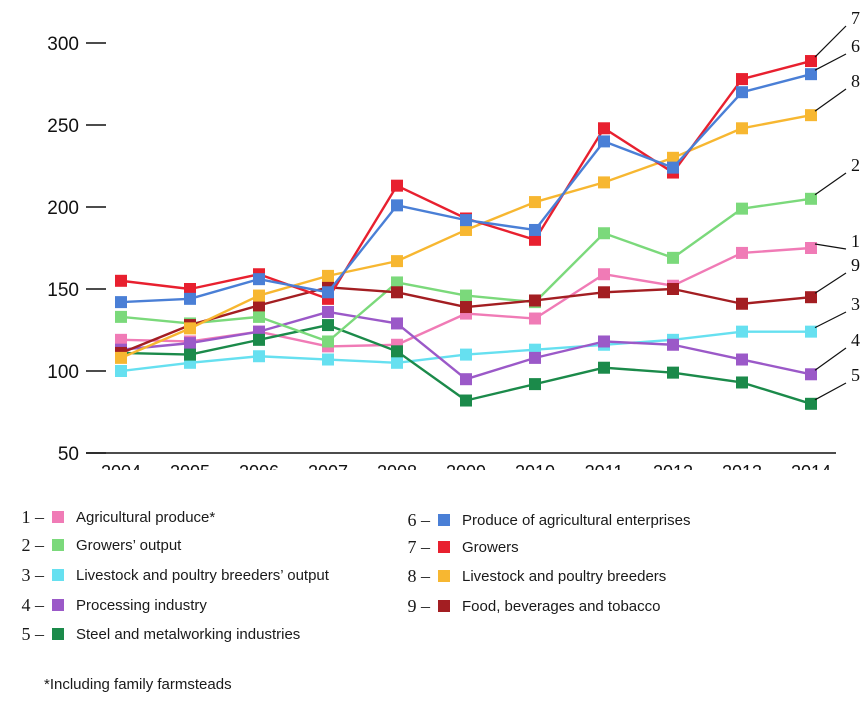 The height and width of the screenshot is (702, 862). I want to click on x-tick-label: 2005, so click(190, 466).